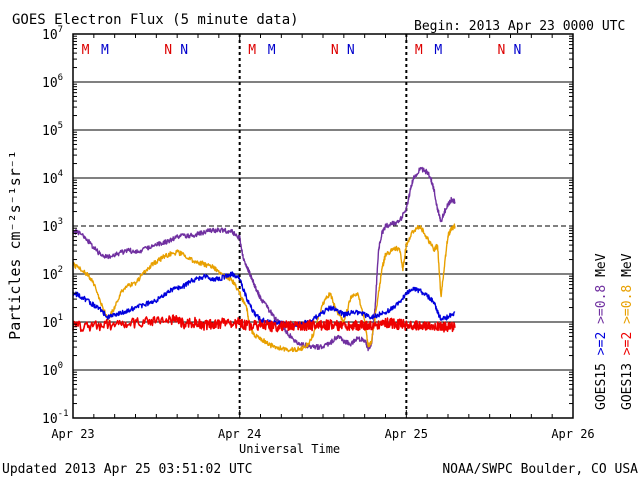 Image resolution: width=640 pixels, height=480 pixels. I want to click on y-tick-label: 10³, so click(52, 226).